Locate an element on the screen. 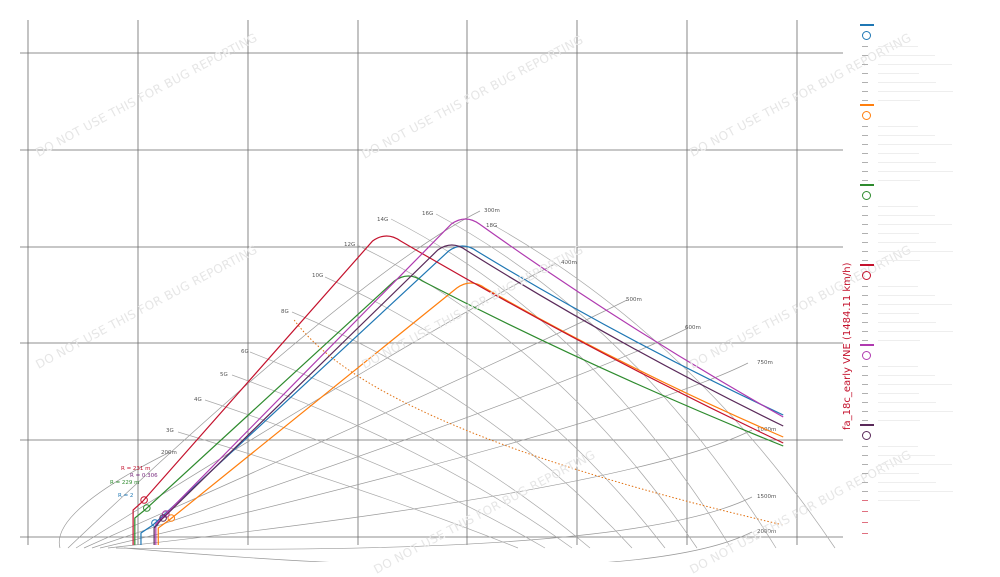 This screenshot has height=577, width=1000. radius-label: 600m is located at coordinates (693, 328).